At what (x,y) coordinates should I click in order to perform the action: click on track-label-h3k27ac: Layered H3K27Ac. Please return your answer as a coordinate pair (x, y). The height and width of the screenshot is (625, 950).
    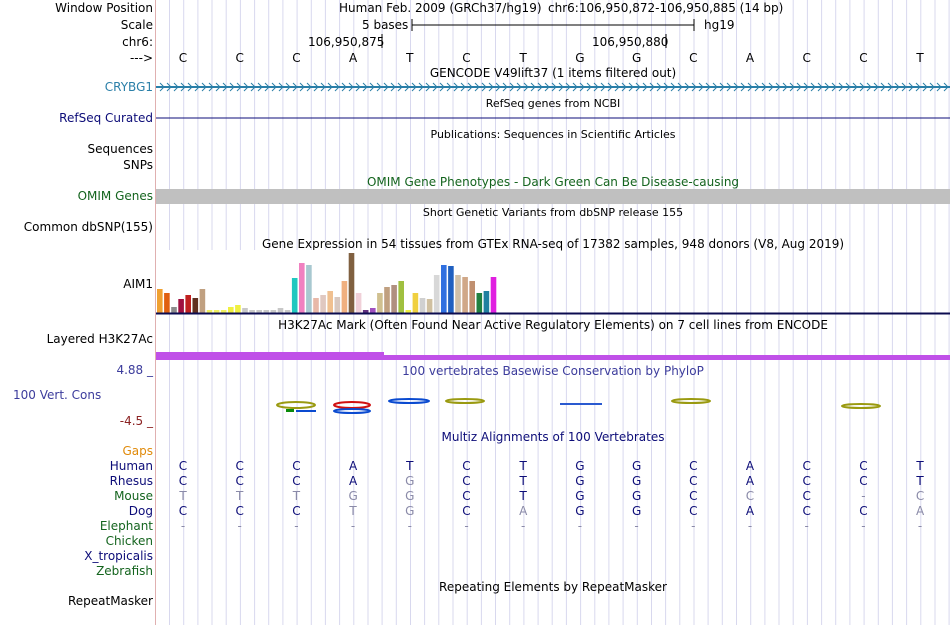
    Looking at the image, I should click on (99, 339).